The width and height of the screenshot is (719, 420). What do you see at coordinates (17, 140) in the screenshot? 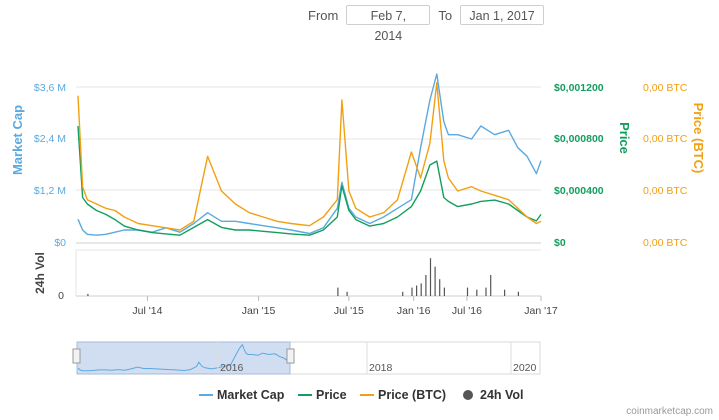
I see `market-cap-axis-title: Market Cap` at bounding box center [17, 140].